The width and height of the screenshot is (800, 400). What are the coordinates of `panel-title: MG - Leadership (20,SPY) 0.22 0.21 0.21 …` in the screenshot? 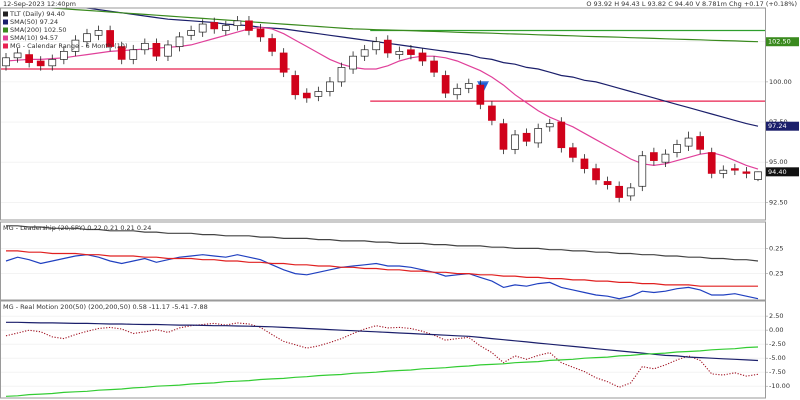 It's located at (77, 228).